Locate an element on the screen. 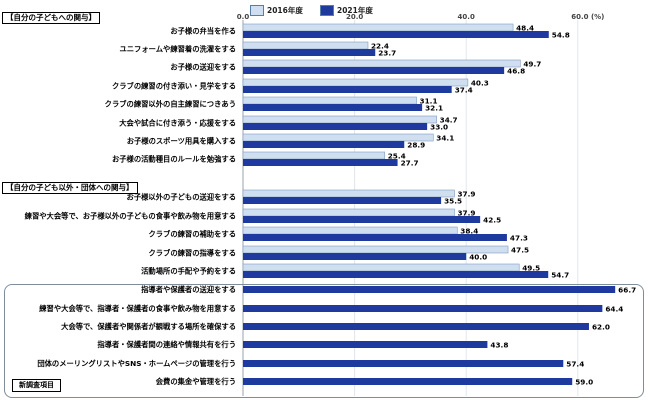 This screenshot has width=650, height=400. value-label-2021: 42.5 is located at coordinates (492, 220).